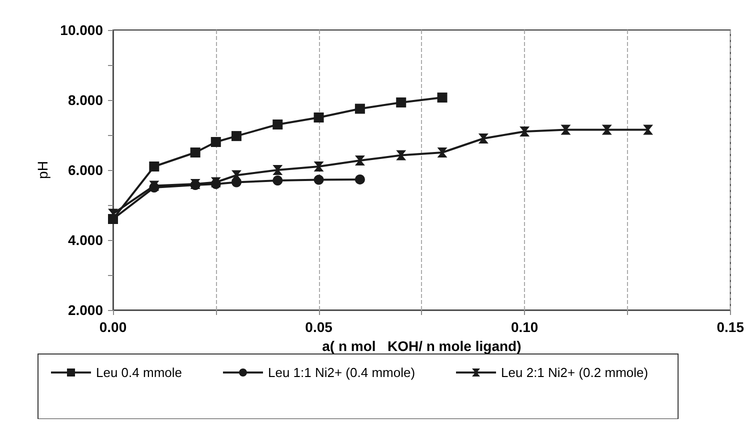  I want to click on legend-label: Leu 2:1 Ni2+ (0.2 mmole), so click(574, 372).